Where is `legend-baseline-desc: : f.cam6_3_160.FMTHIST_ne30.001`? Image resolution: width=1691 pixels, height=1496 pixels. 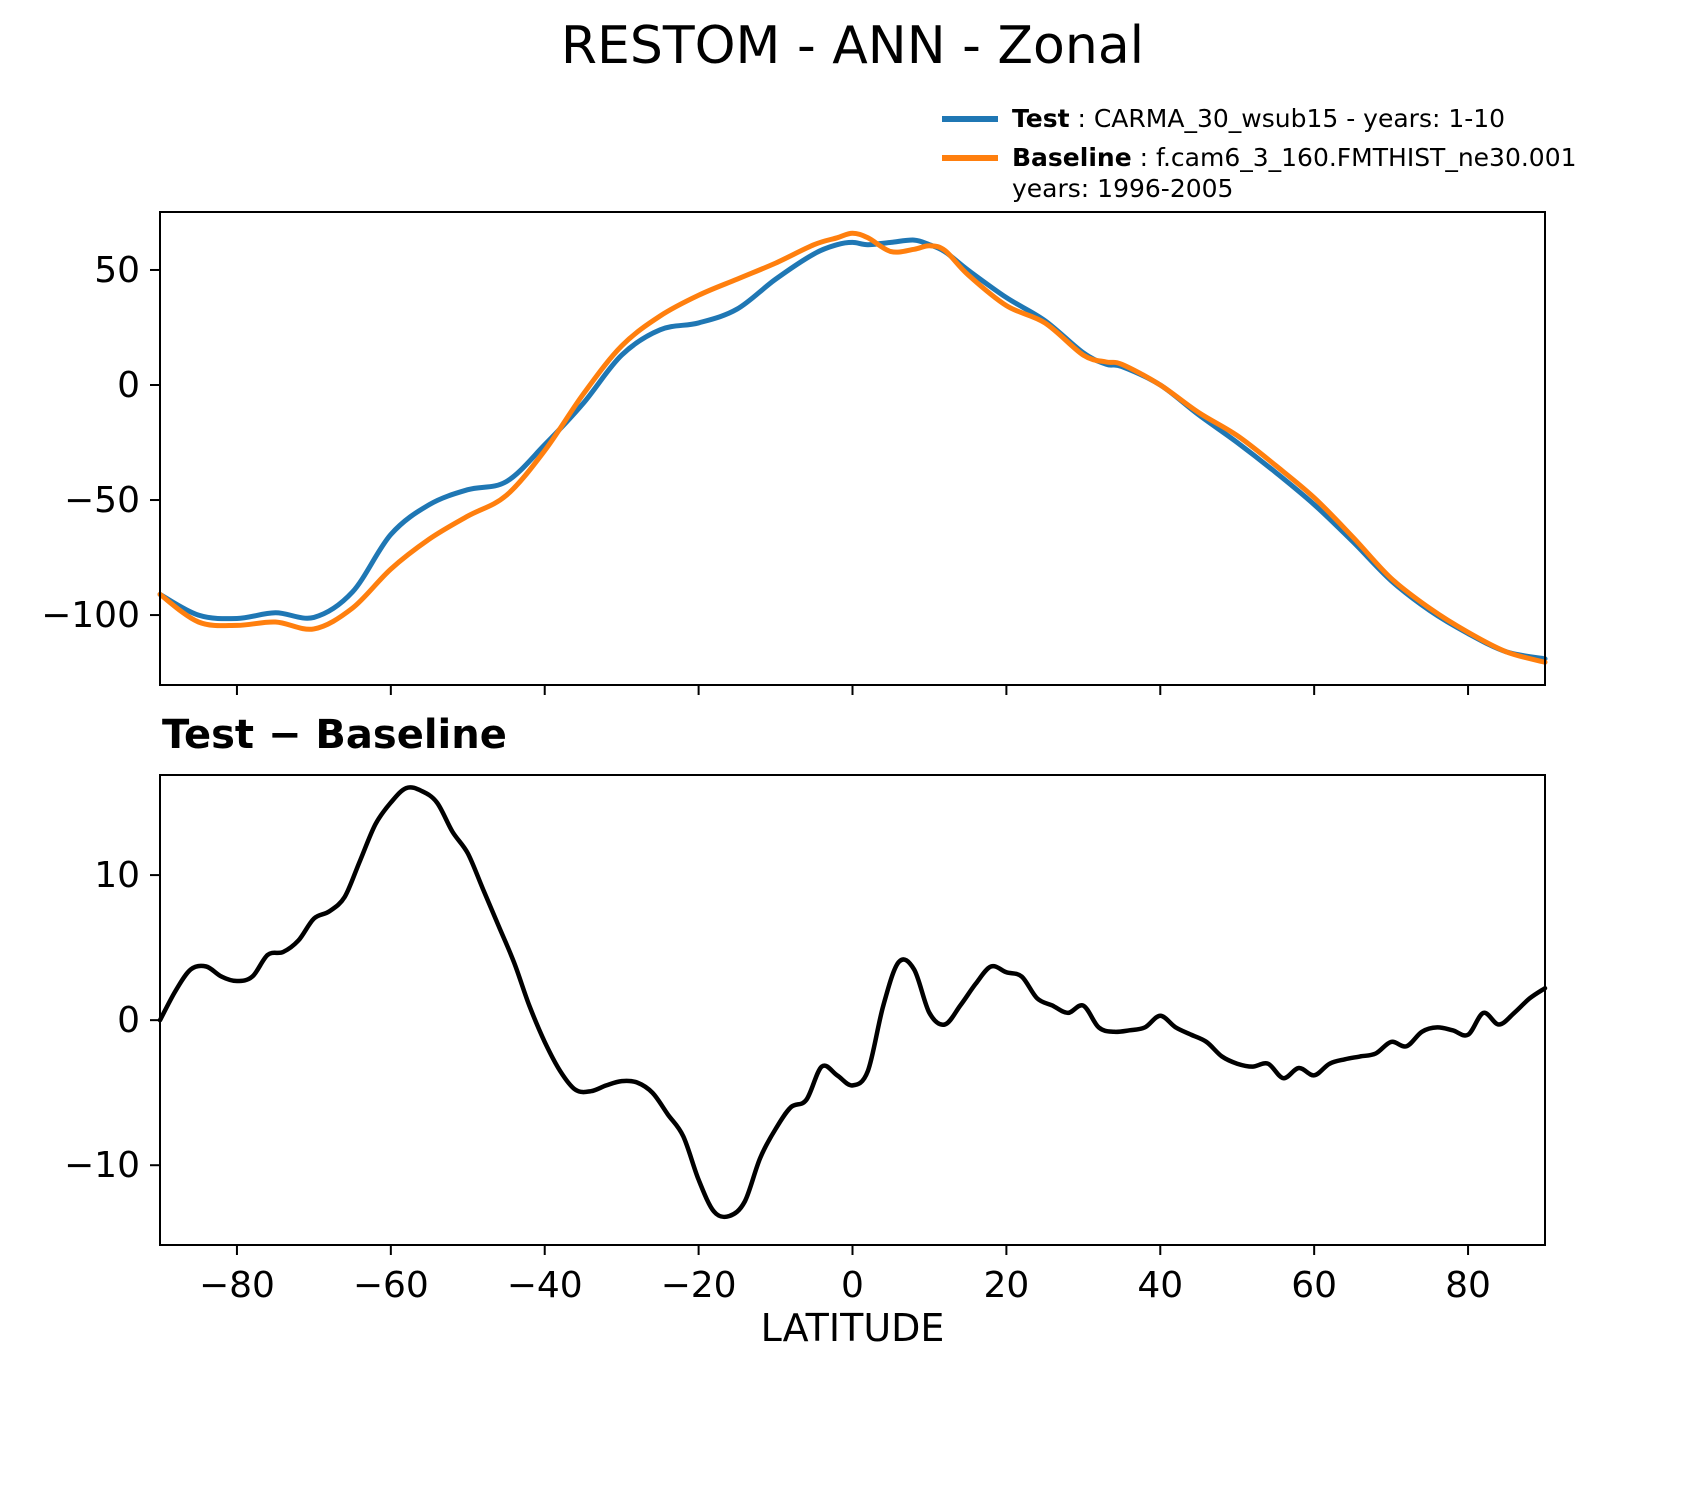 legend-baseline-desc: : f.cam6_3_160.FMTHIST_ne30.001 is located at coordinates (1354, 157).